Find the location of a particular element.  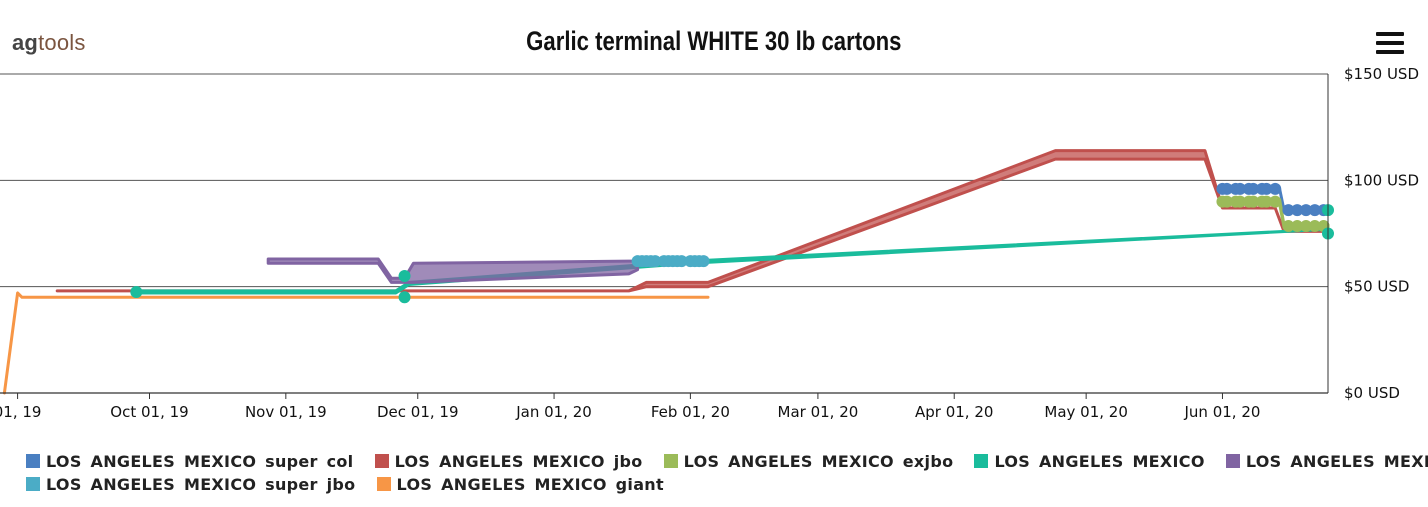

legend-item-plain: LOS ANGELES MEXICO is located at coordinates (1089, 461).